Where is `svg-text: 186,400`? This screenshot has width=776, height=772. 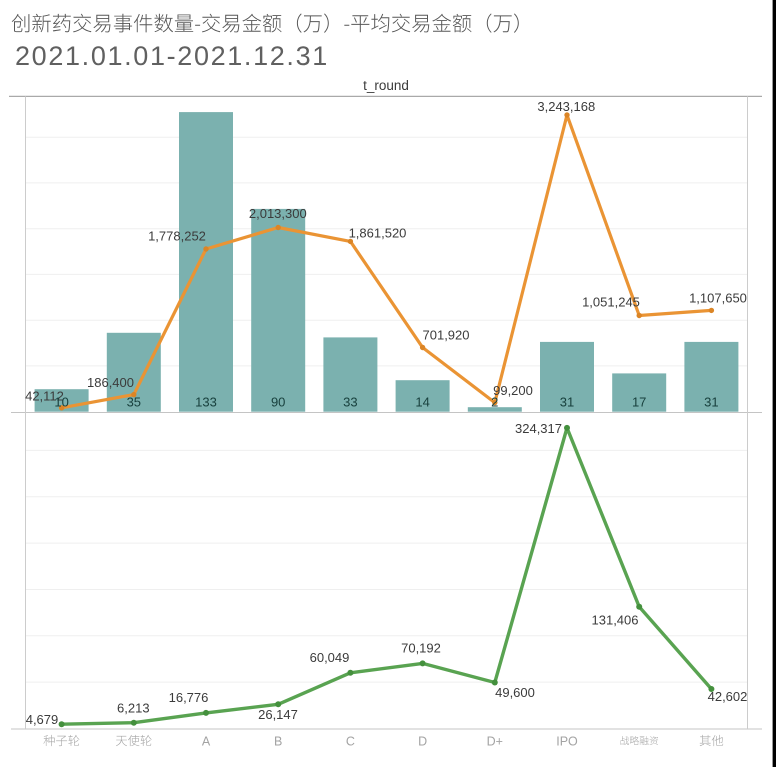
svg-text: 186,400 is located at coordinates (110, 382).